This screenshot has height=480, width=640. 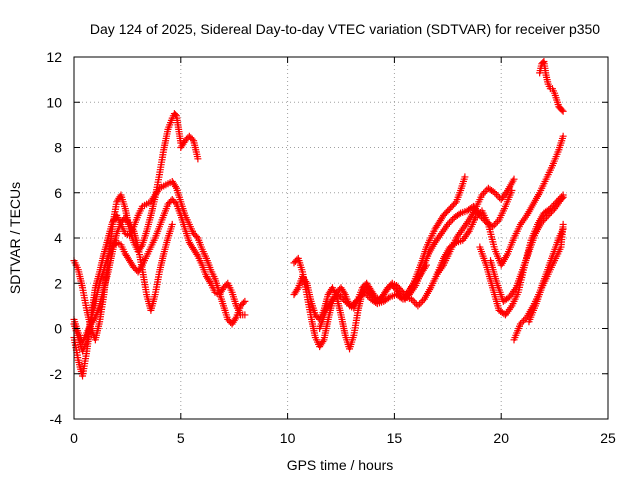 What do you see at coordinates (58, 238) in the screenshot?
I see `y-tick-label: 4` at bounding box center [58, 238].